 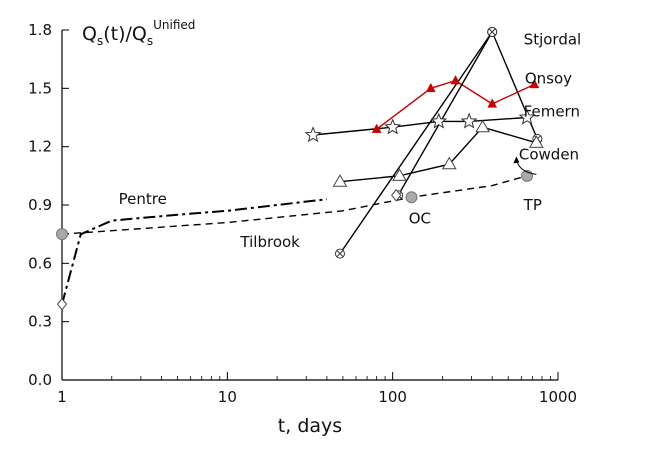 What do you see at coordinates (516, 160) in the screenshot?
I see `cowden-pointer-arrowhead` at bounding box center [516, 160].